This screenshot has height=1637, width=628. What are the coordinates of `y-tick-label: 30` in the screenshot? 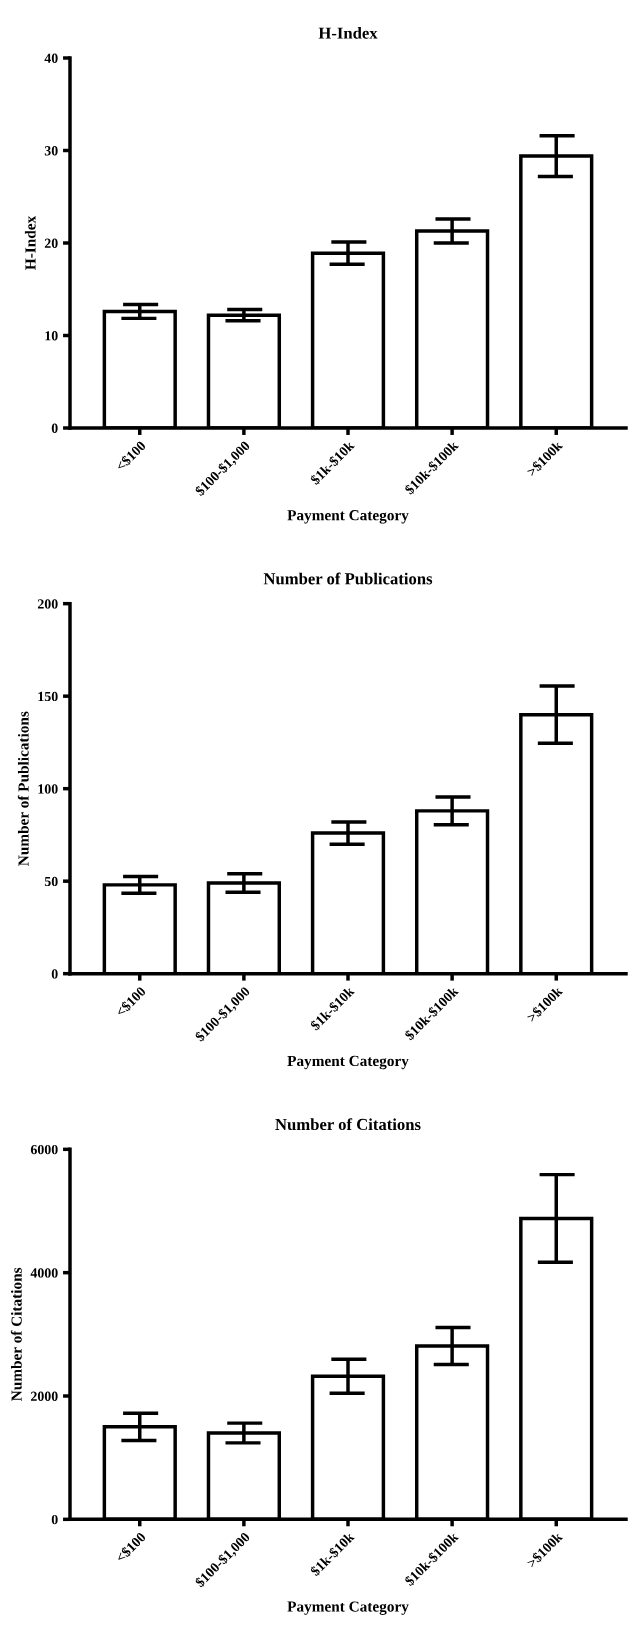 It's located at (51, 151).